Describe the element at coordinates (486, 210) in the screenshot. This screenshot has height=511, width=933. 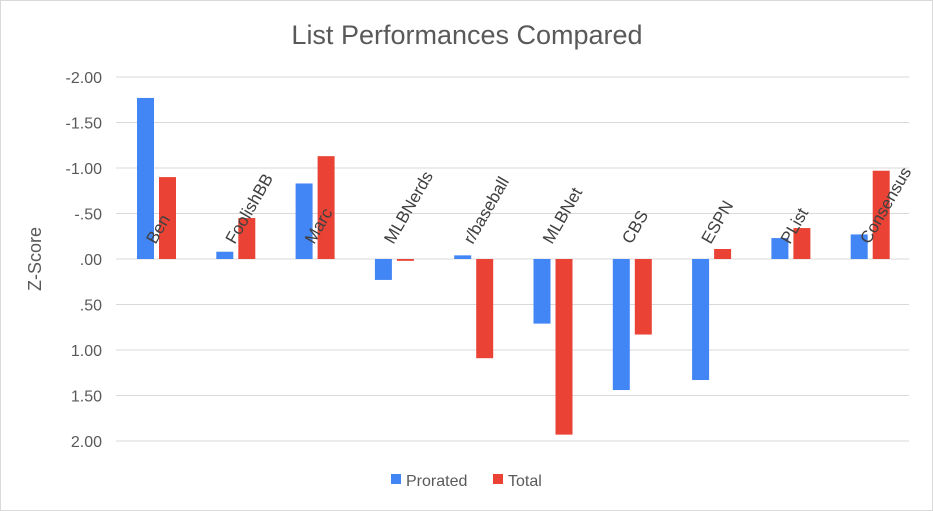
I see `category-label: r/baseball` at that location.